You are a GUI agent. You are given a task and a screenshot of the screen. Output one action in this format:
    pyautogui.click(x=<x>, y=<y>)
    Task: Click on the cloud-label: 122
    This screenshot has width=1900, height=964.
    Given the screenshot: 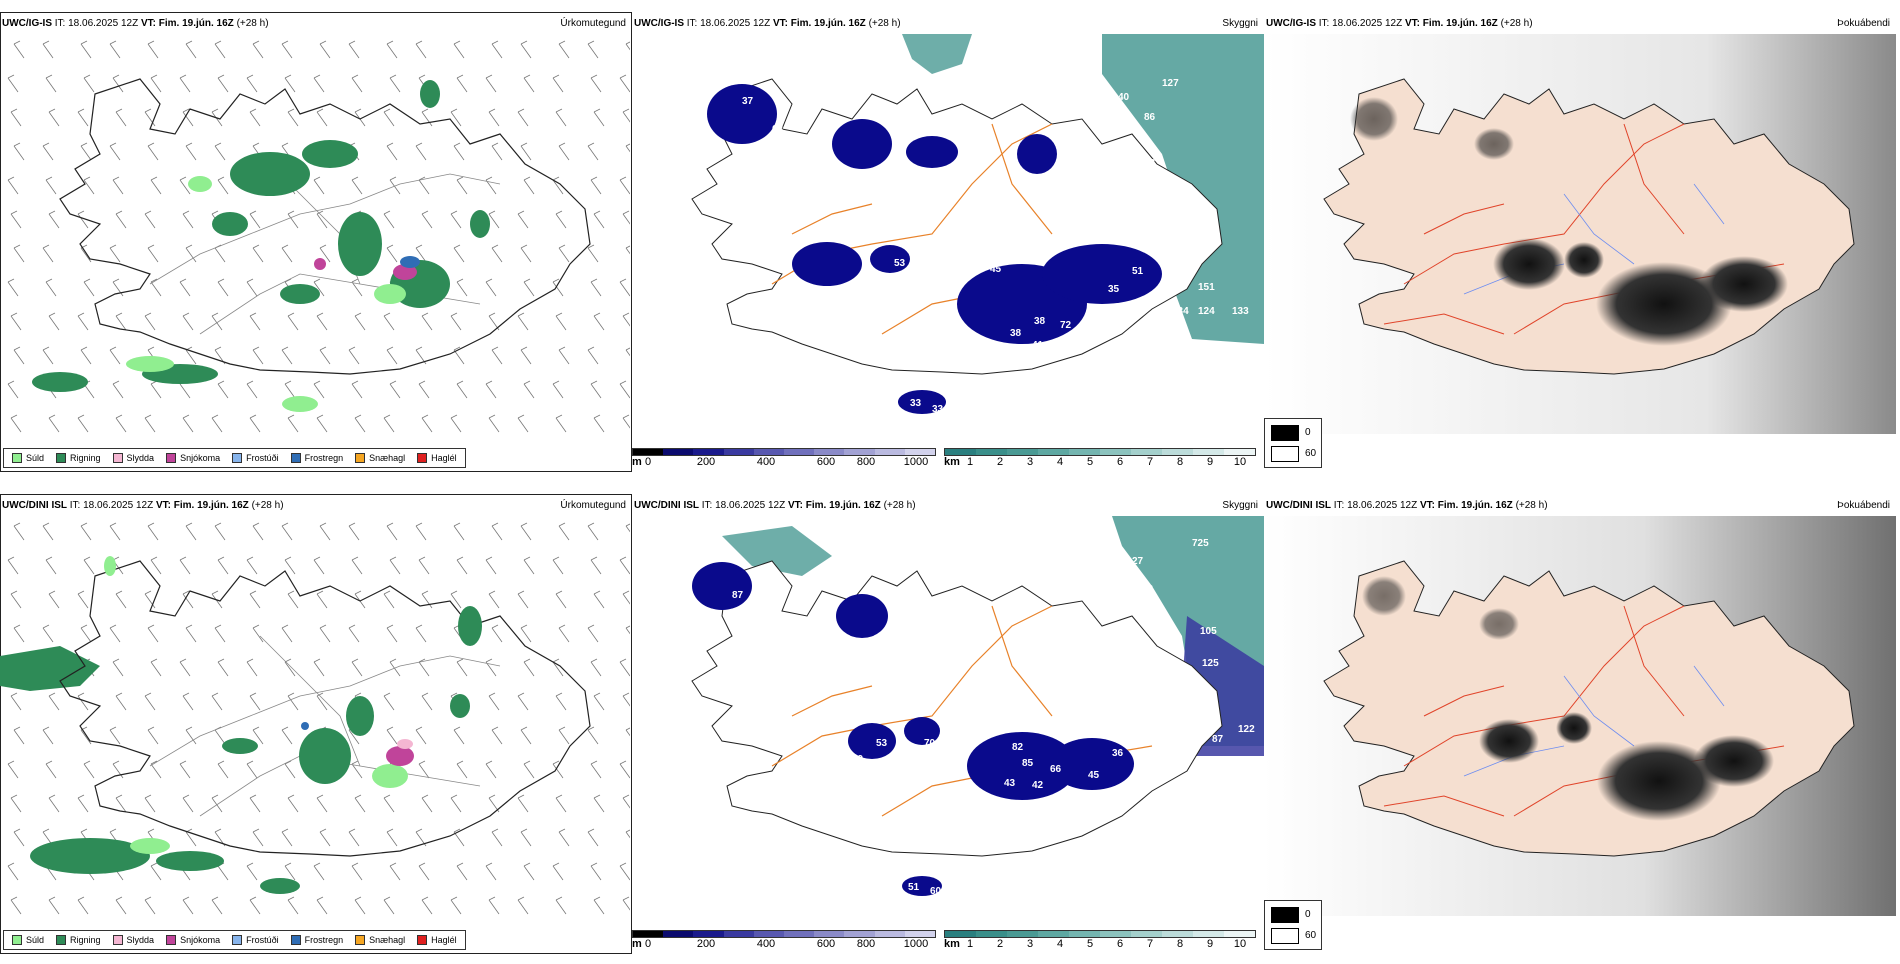 What is the action you would take?
    pyautogui.click(x=1246, y=729)
    